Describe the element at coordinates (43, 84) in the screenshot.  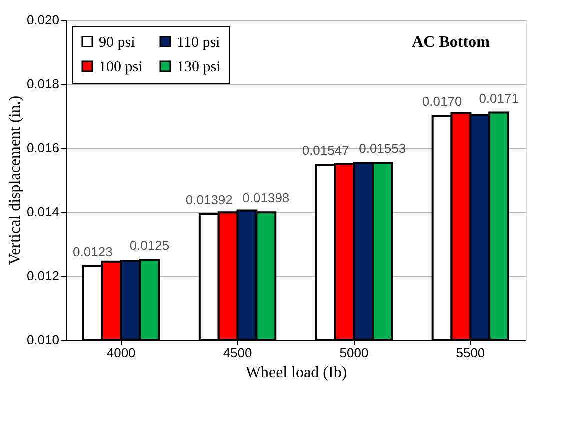
I see `text: 0.018` at that location.